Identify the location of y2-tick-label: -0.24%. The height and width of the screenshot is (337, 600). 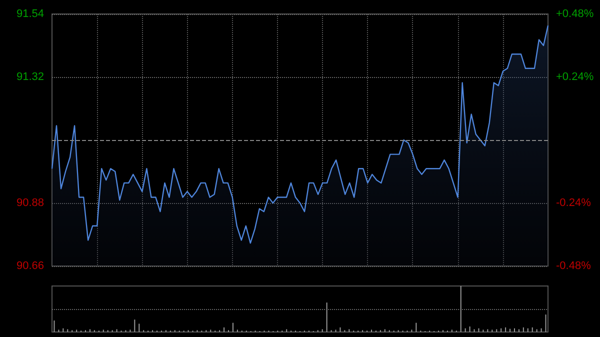
(574, 203).